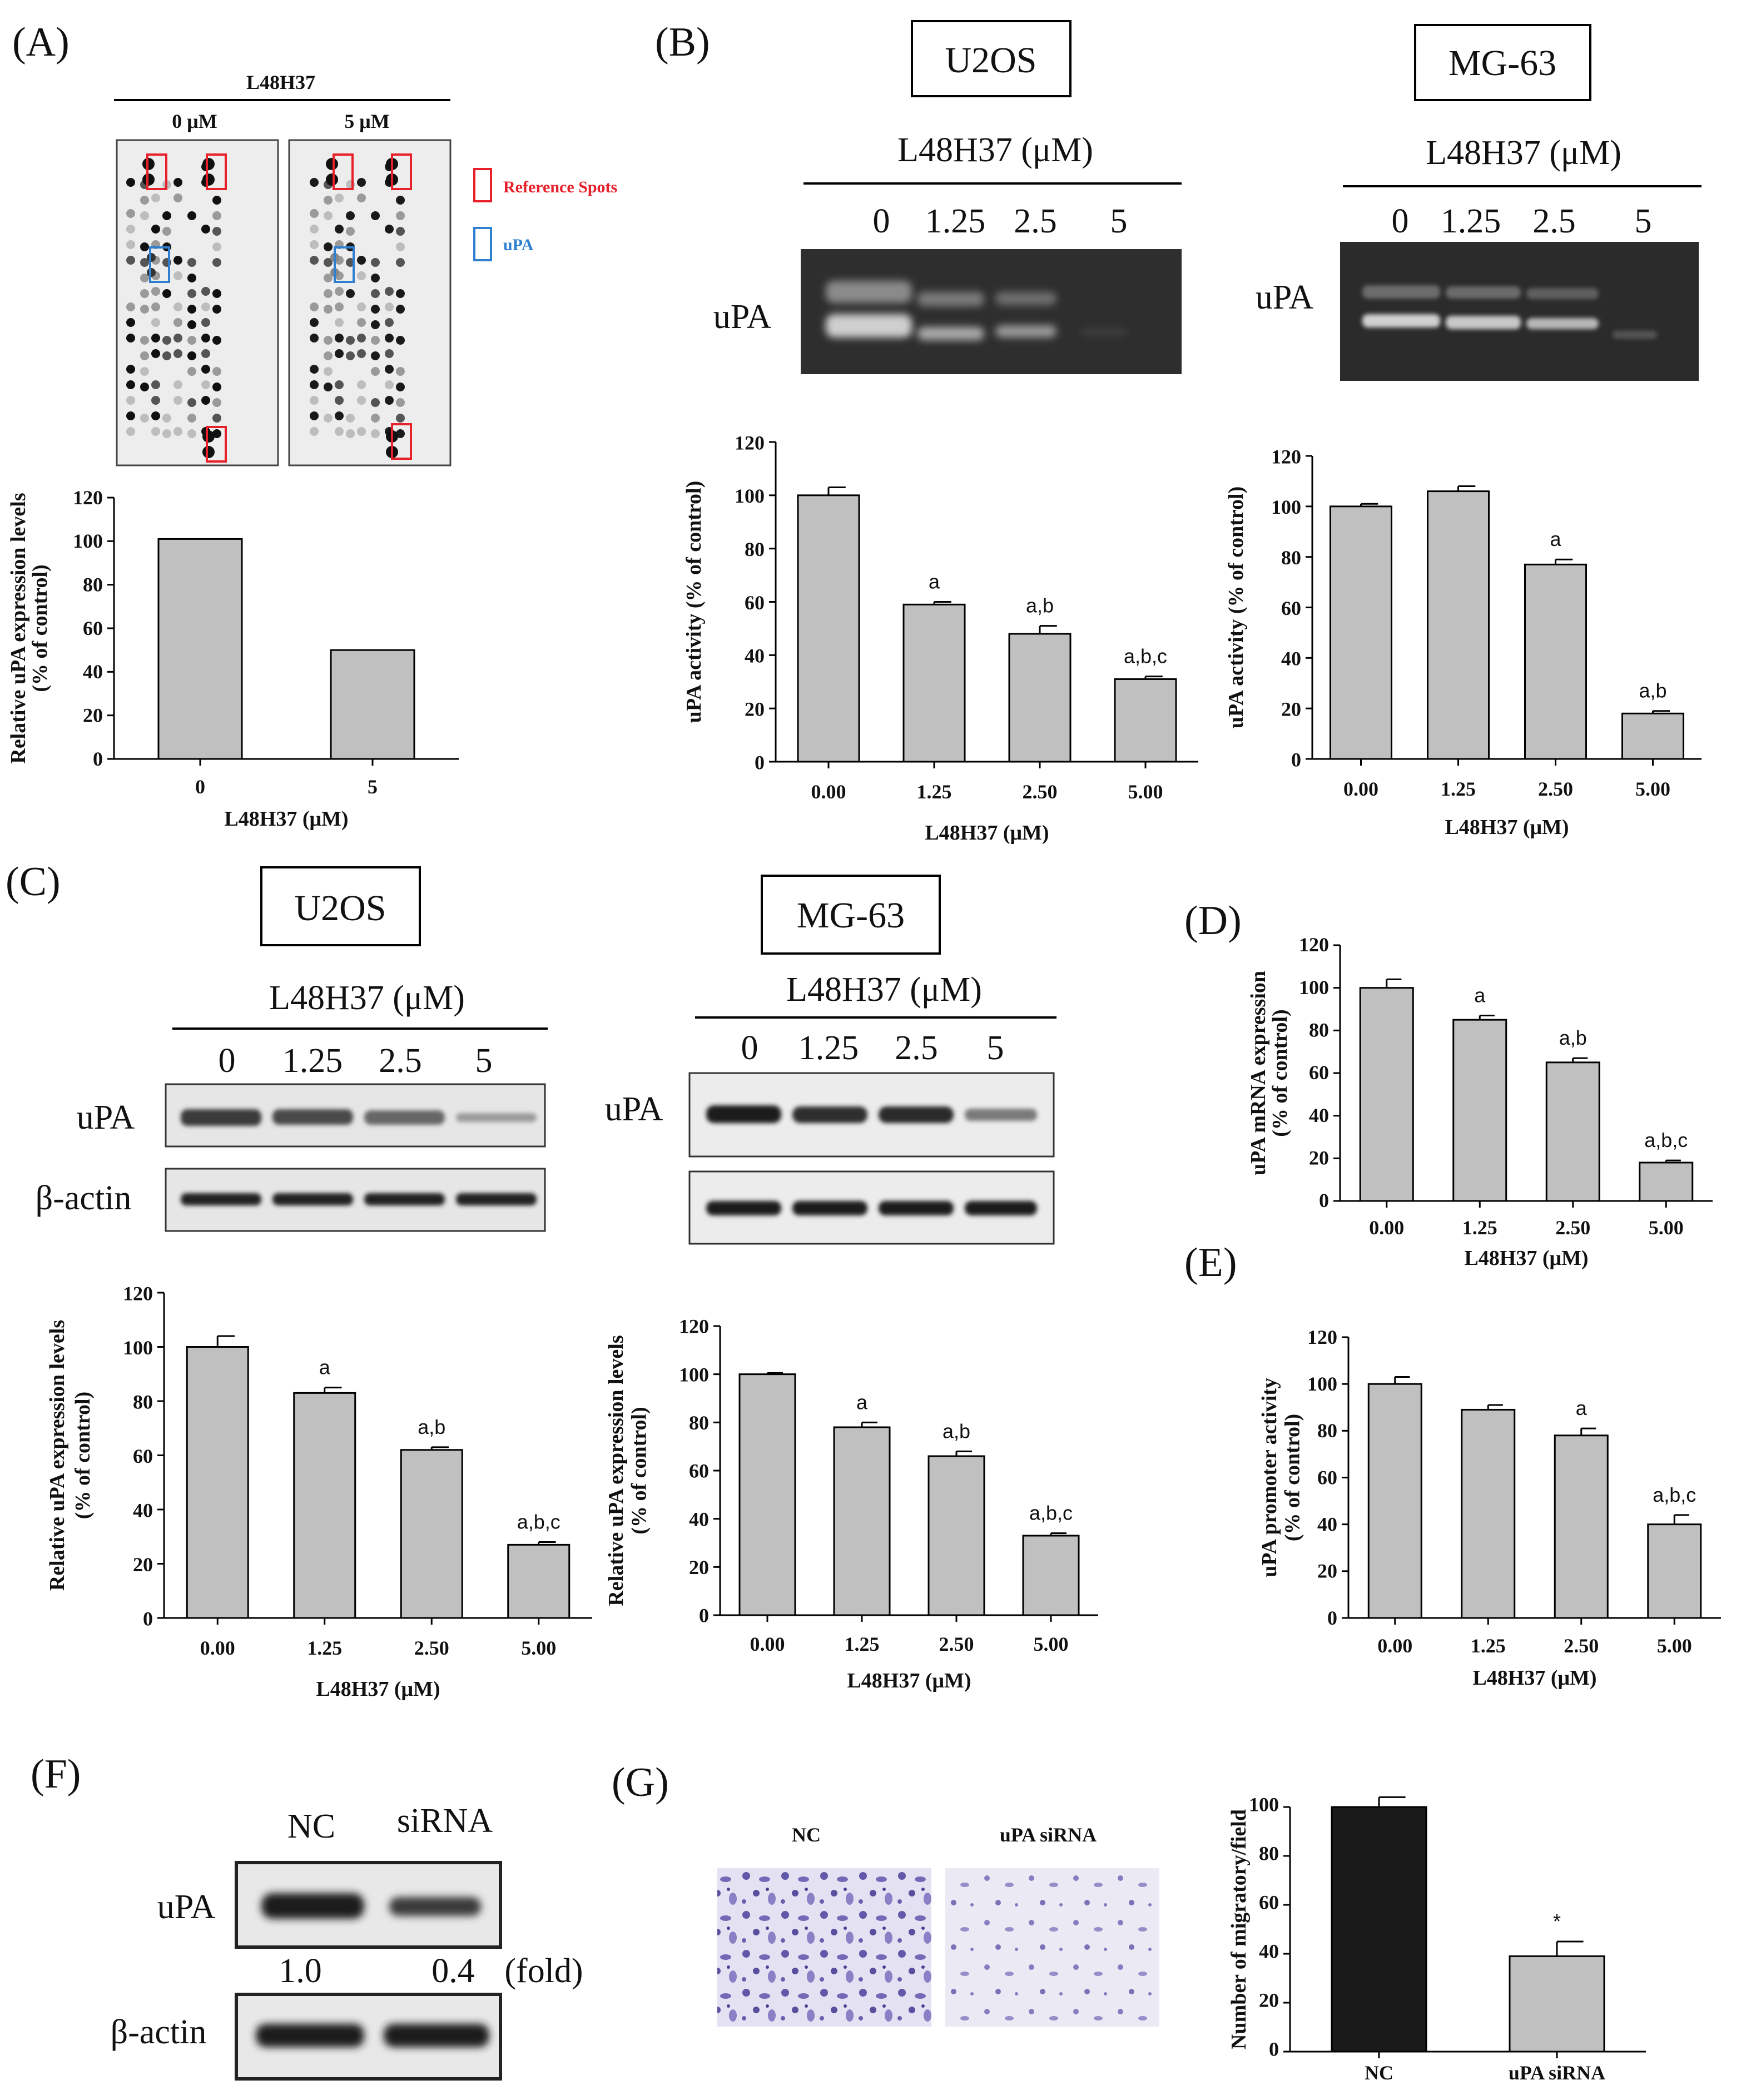  Describe the element at coordinates (634, 1109) in the screenshot. I see `band-label: uPA` at that location.